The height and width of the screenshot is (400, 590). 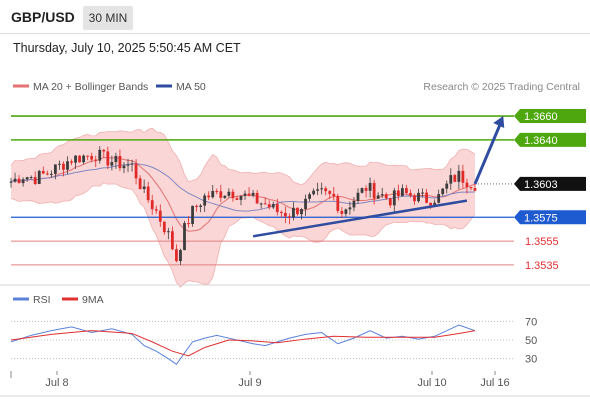 I want to click on rsi-tick-50: 50, so click(x=531, y=341).